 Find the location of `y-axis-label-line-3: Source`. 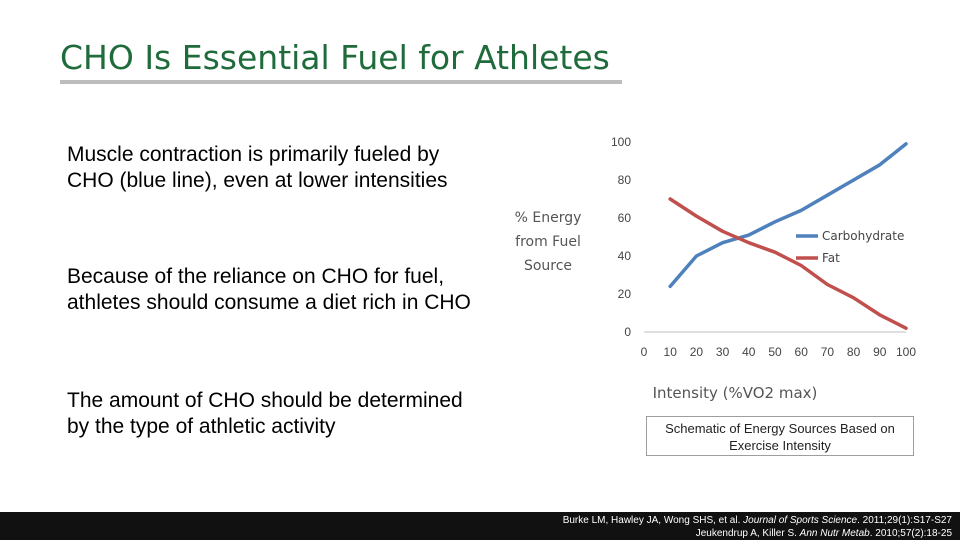

y-axis-label-line-3: Source is located at coordinates (548, 266).